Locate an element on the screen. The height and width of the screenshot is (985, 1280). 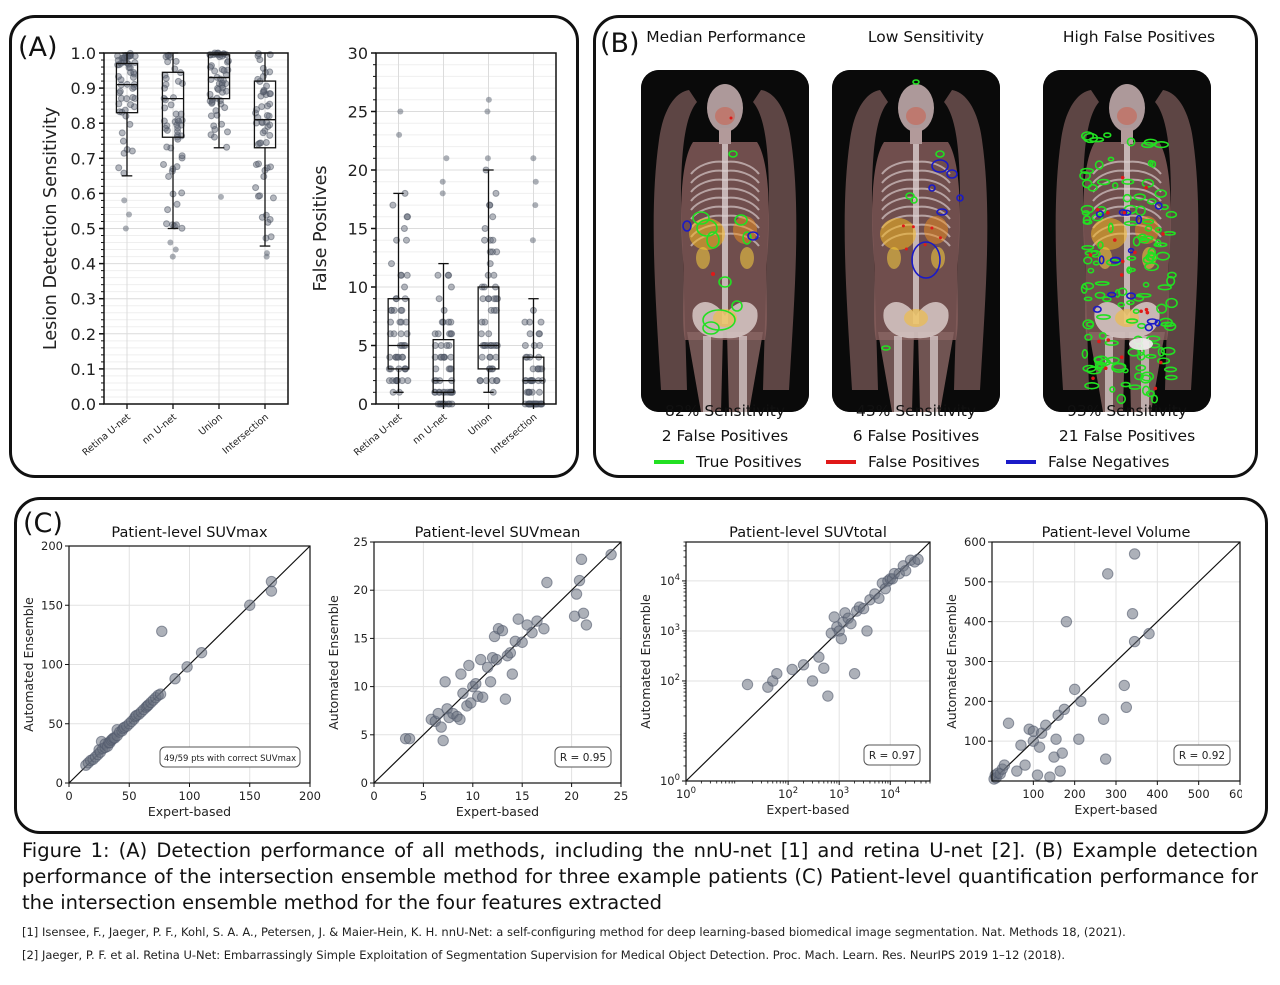
x-tick-label: 0 is located at coordinates (68, 796).